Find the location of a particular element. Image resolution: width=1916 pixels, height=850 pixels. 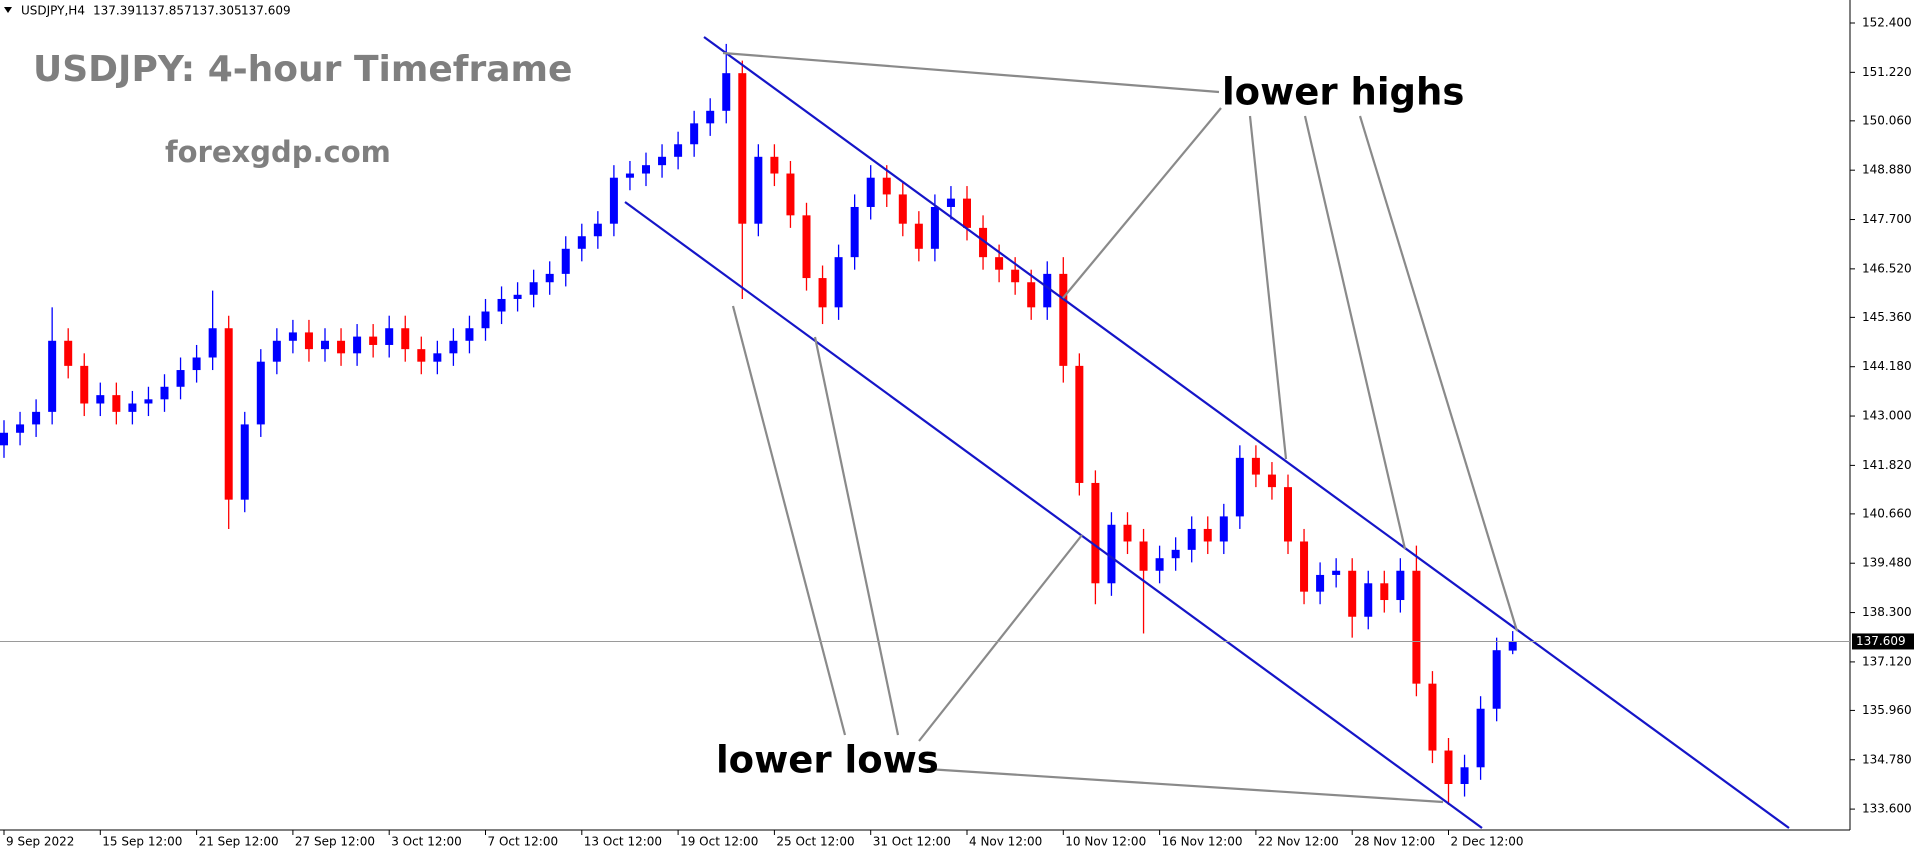

y-tick-label: 144.180 is located at coordinates (1887, 366).